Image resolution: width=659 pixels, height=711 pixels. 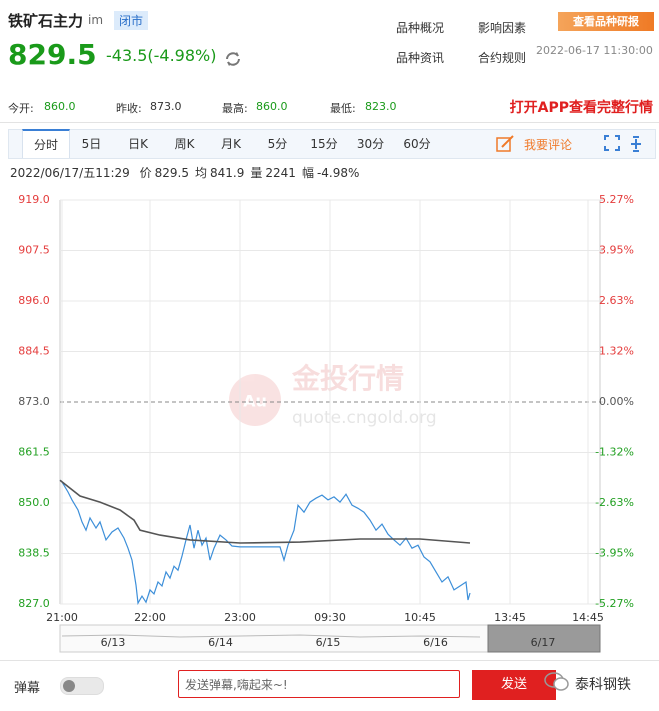 What do you see at coordinates (614, 603) in the screenshot?
I see `y2-tick-label: -5.27%` at bounding box center [614, 603].